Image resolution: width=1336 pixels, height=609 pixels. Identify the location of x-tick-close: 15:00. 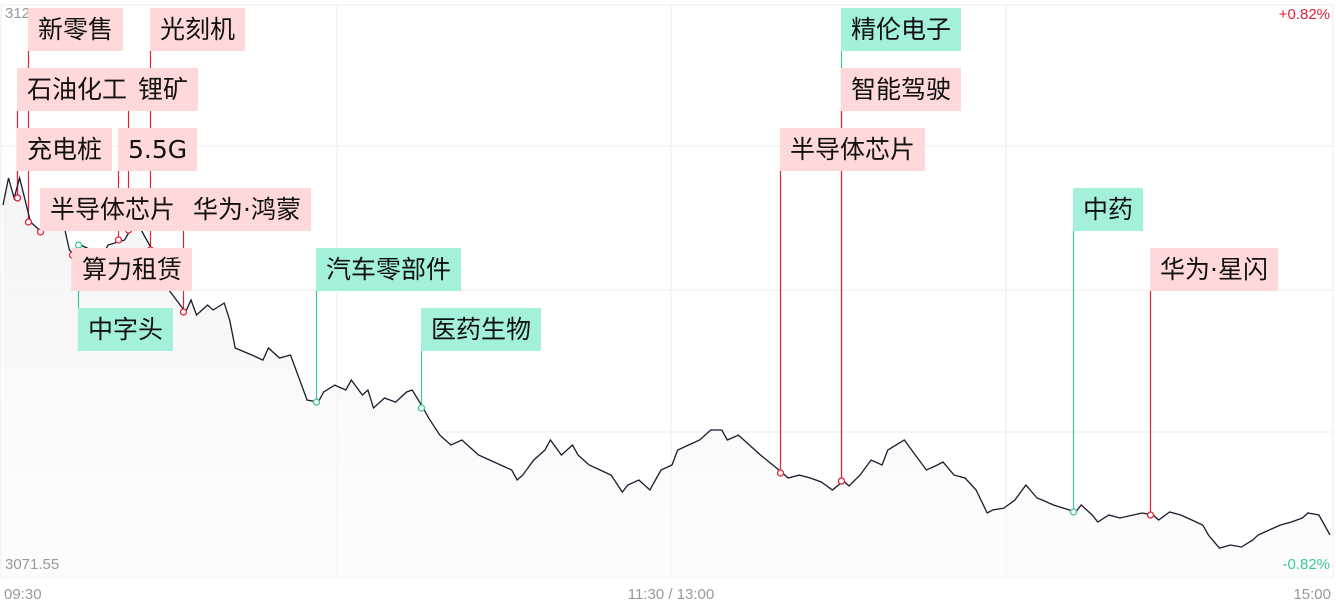
(1312, 594).